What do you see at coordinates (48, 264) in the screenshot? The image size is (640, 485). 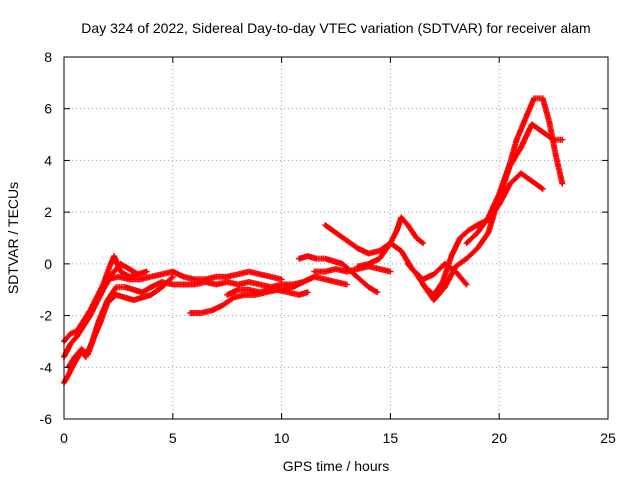 I see `y-tick-label: 0` at bounding box center [48, 264].